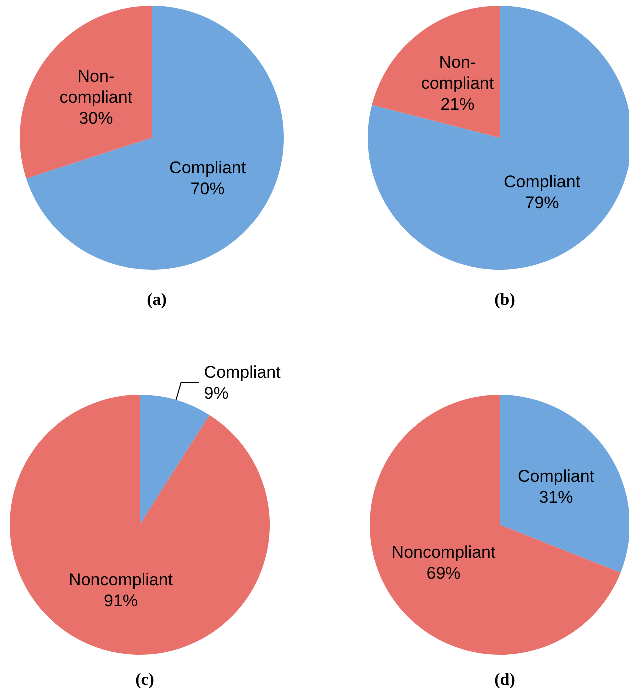 This screenshot has height=692, width=629. What do you see at coordinates (542, 203) in the screenshot?
I see `data-label: 79%` at bounding box center [542, 203].